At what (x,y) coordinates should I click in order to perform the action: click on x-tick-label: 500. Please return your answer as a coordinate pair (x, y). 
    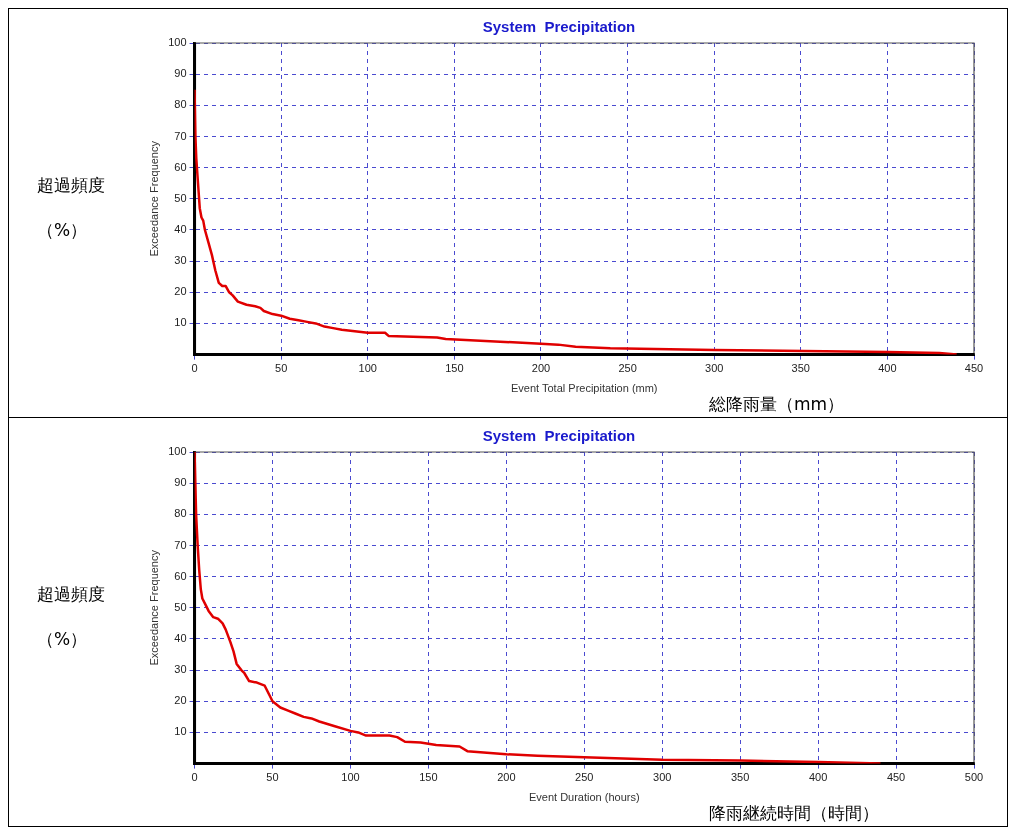
    Looking at the image, I should click on (974, 777).